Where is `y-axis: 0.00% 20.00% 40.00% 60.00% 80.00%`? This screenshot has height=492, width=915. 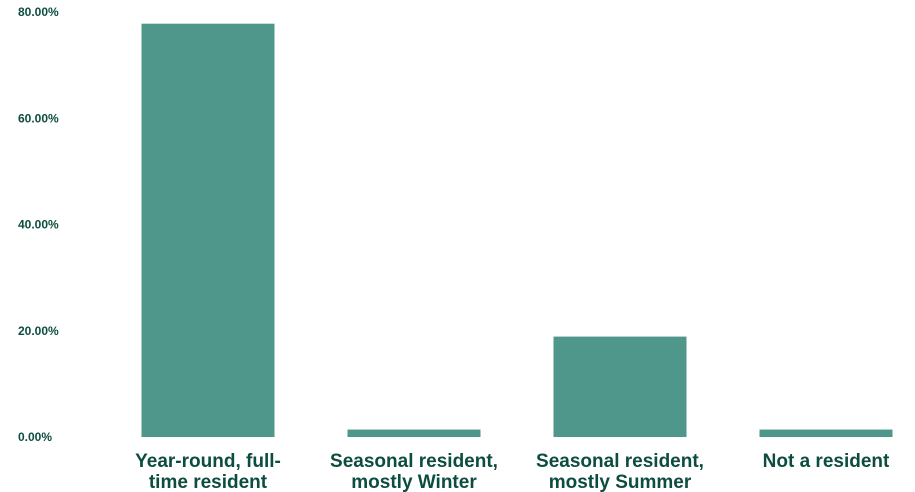 y-axis: 0.00% 20.00% 40.00% 60.00% 80.00% is located at coordinates (38, 224).